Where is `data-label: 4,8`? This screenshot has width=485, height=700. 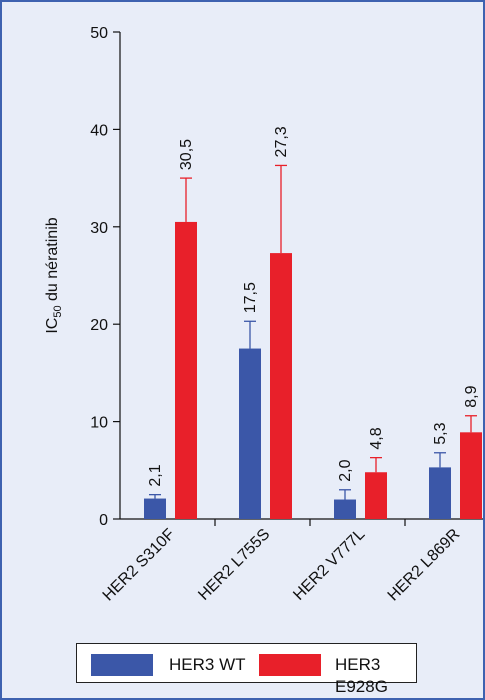 data-label: 4,8 is located at coordinates (376, 438).